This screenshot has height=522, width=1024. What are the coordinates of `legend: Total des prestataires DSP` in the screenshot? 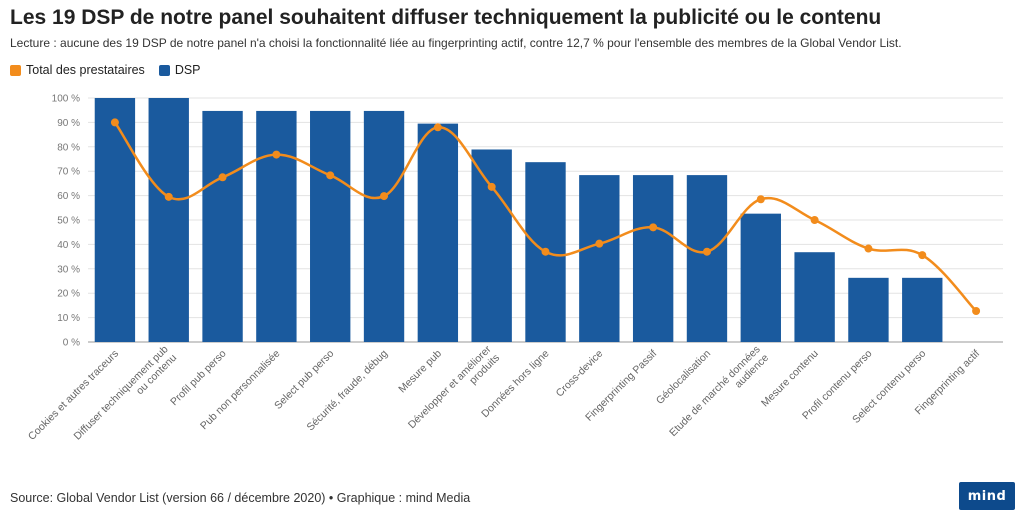 It's located at (112, 70).